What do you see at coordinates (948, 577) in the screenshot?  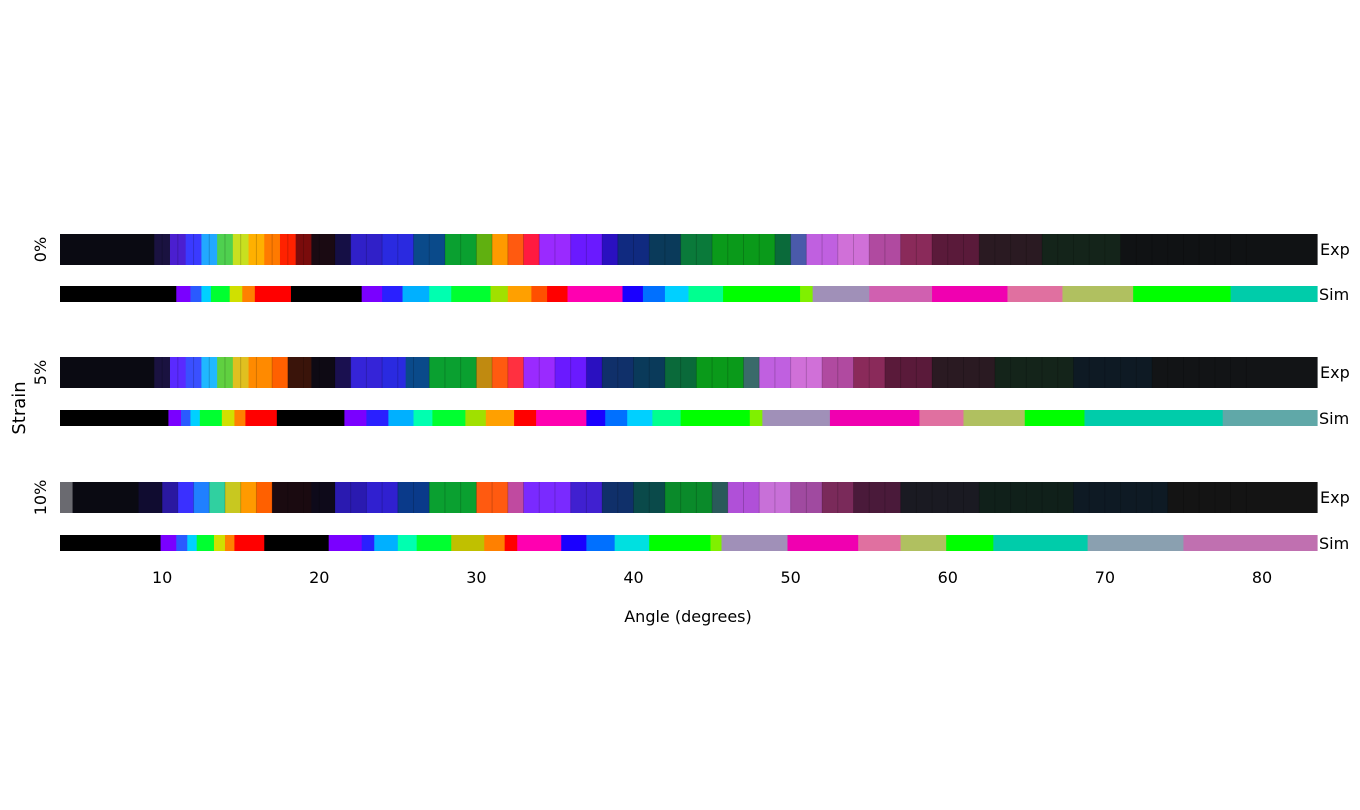 I see `x-tick-label: 60` at bounding box center [948, 577].